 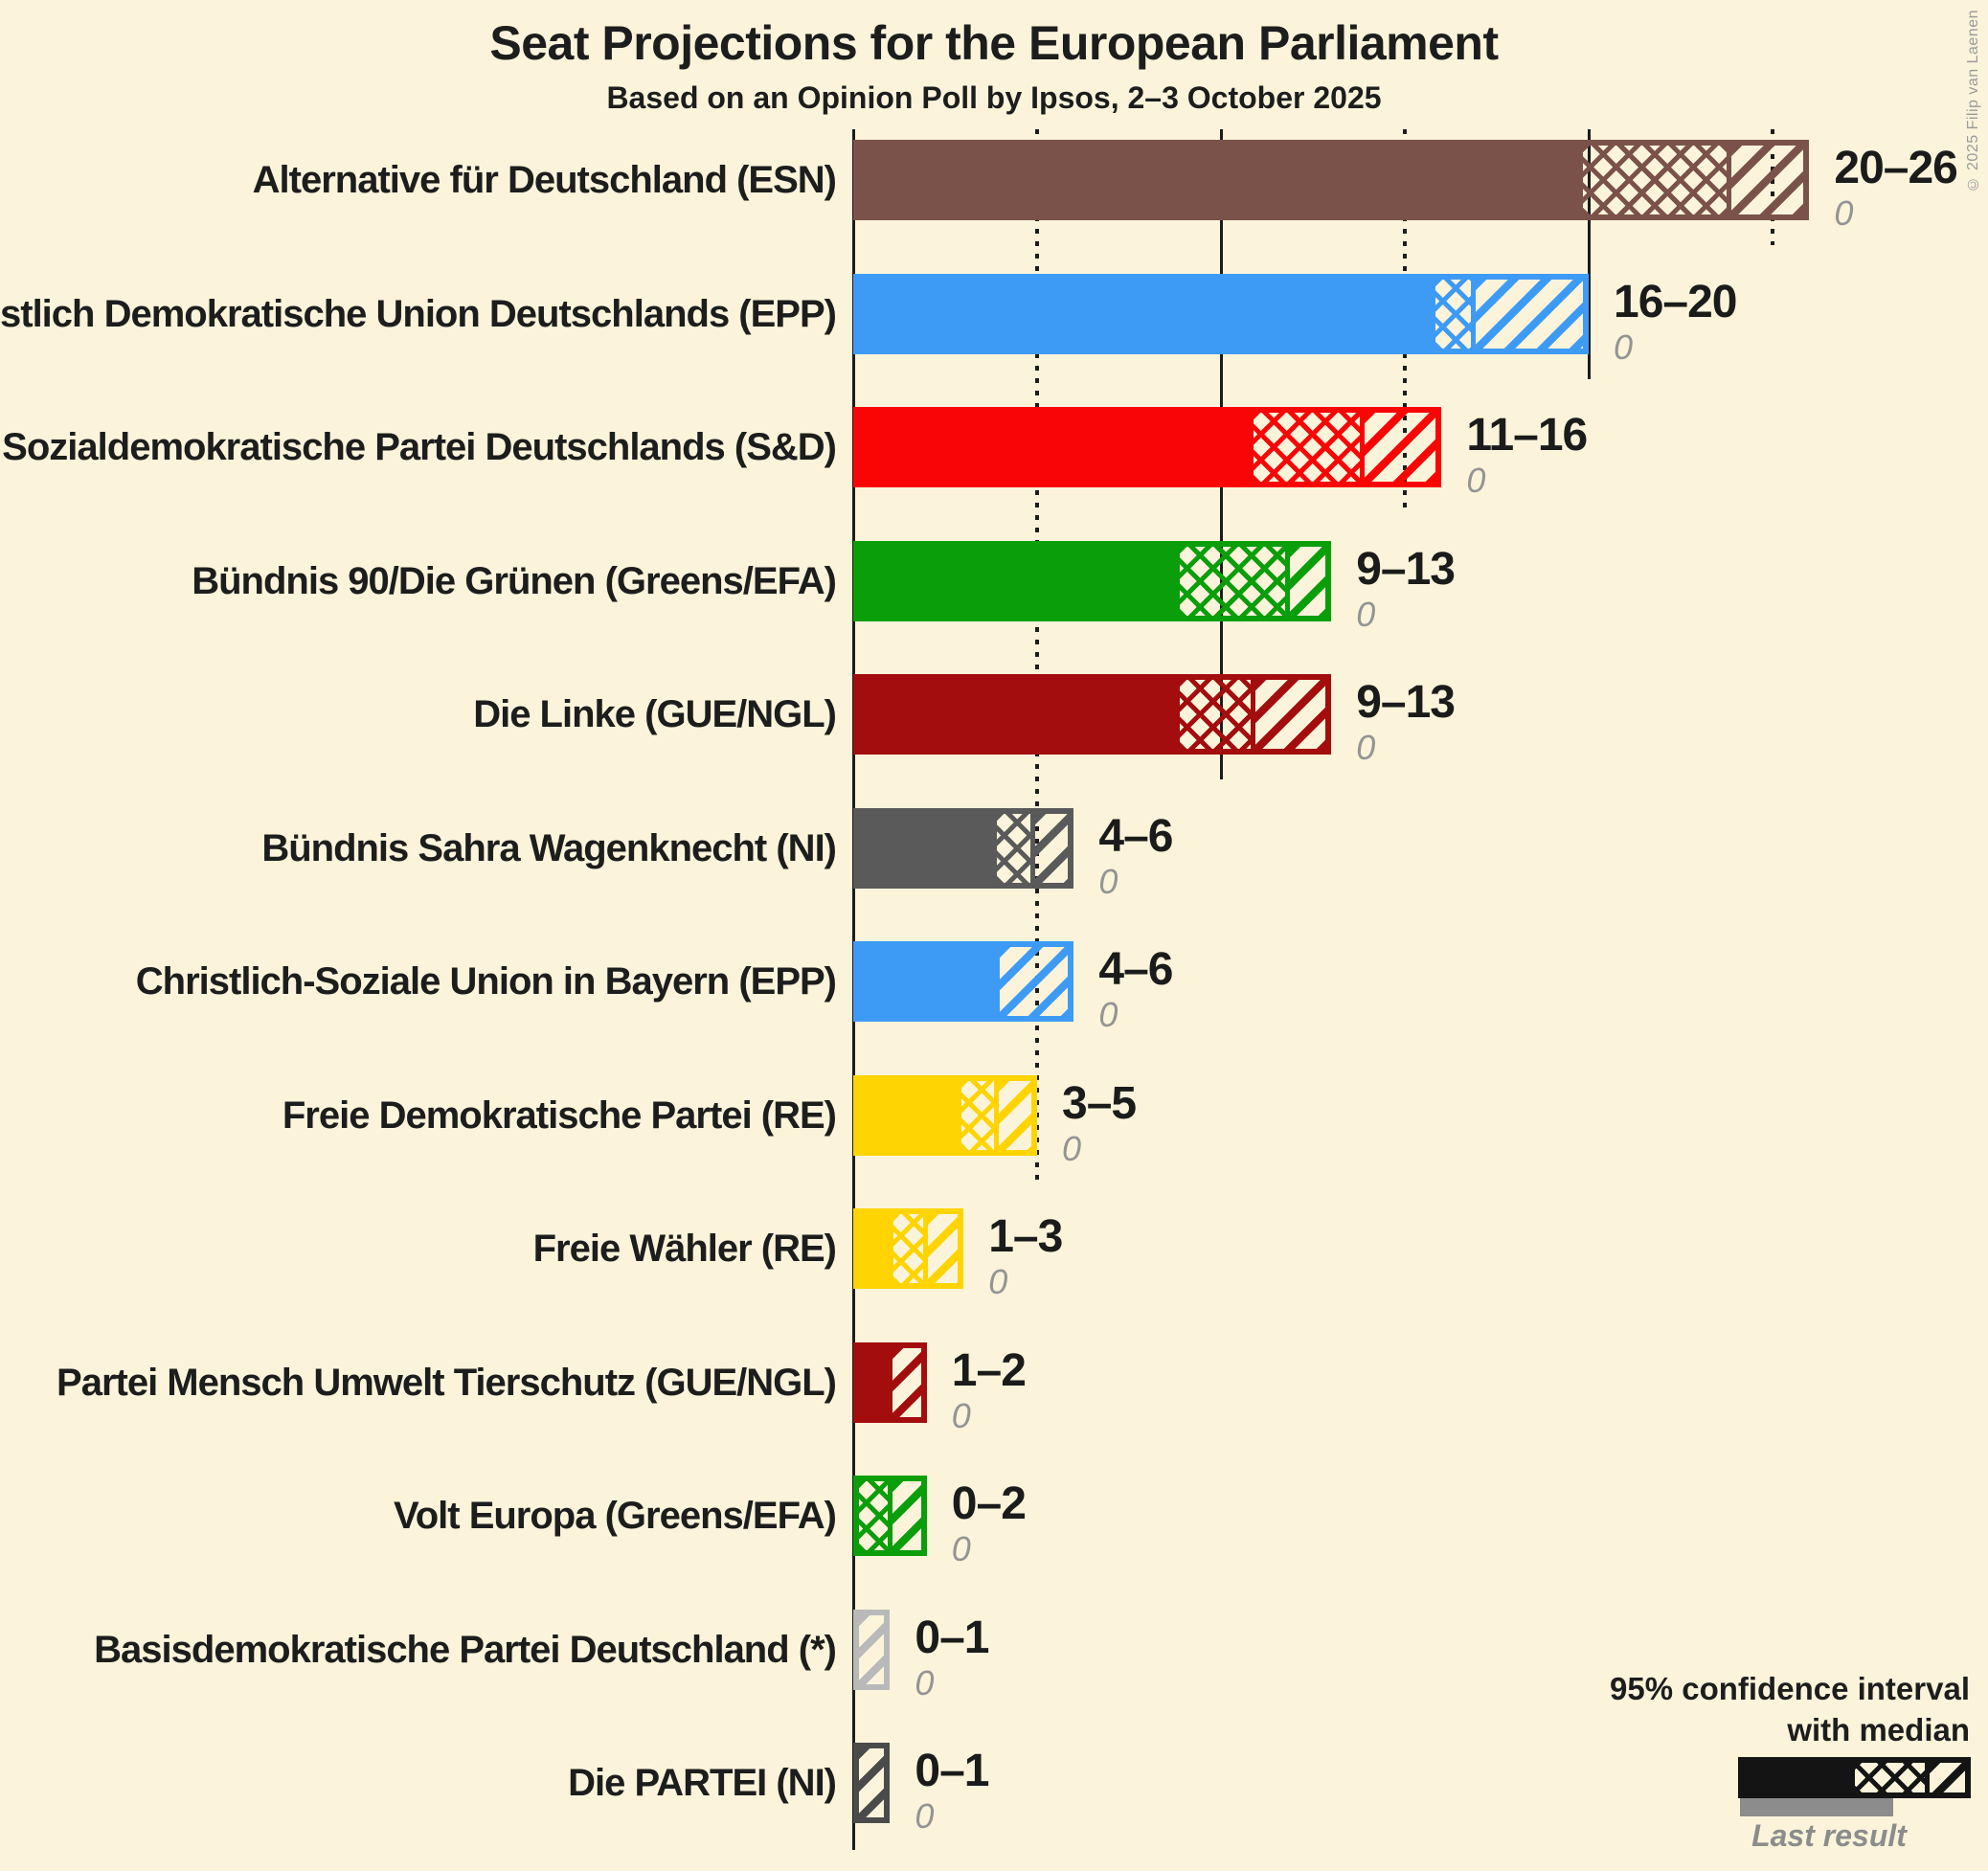 I want to click on value-label-group: 1–3 0, so click(x=1025, y=1256).